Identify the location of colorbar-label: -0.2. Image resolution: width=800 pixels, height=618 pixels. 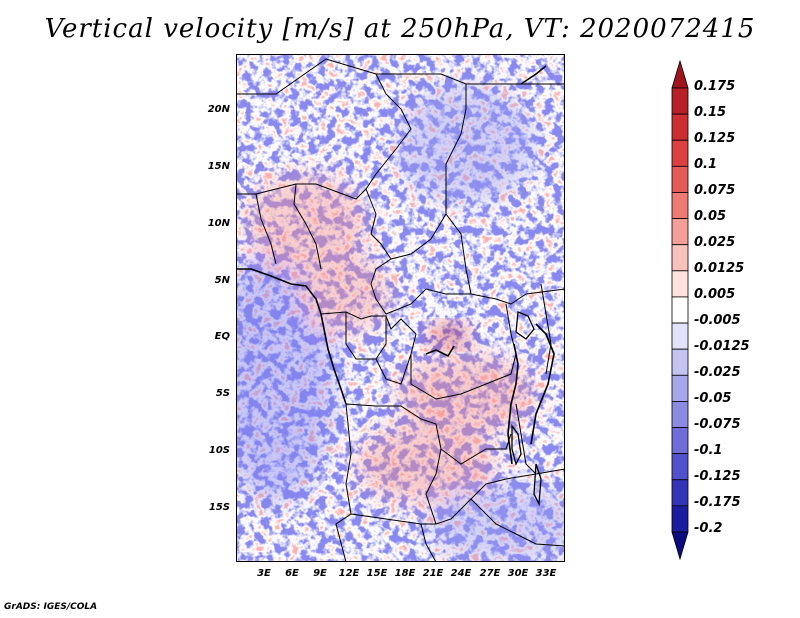
(708, 528).